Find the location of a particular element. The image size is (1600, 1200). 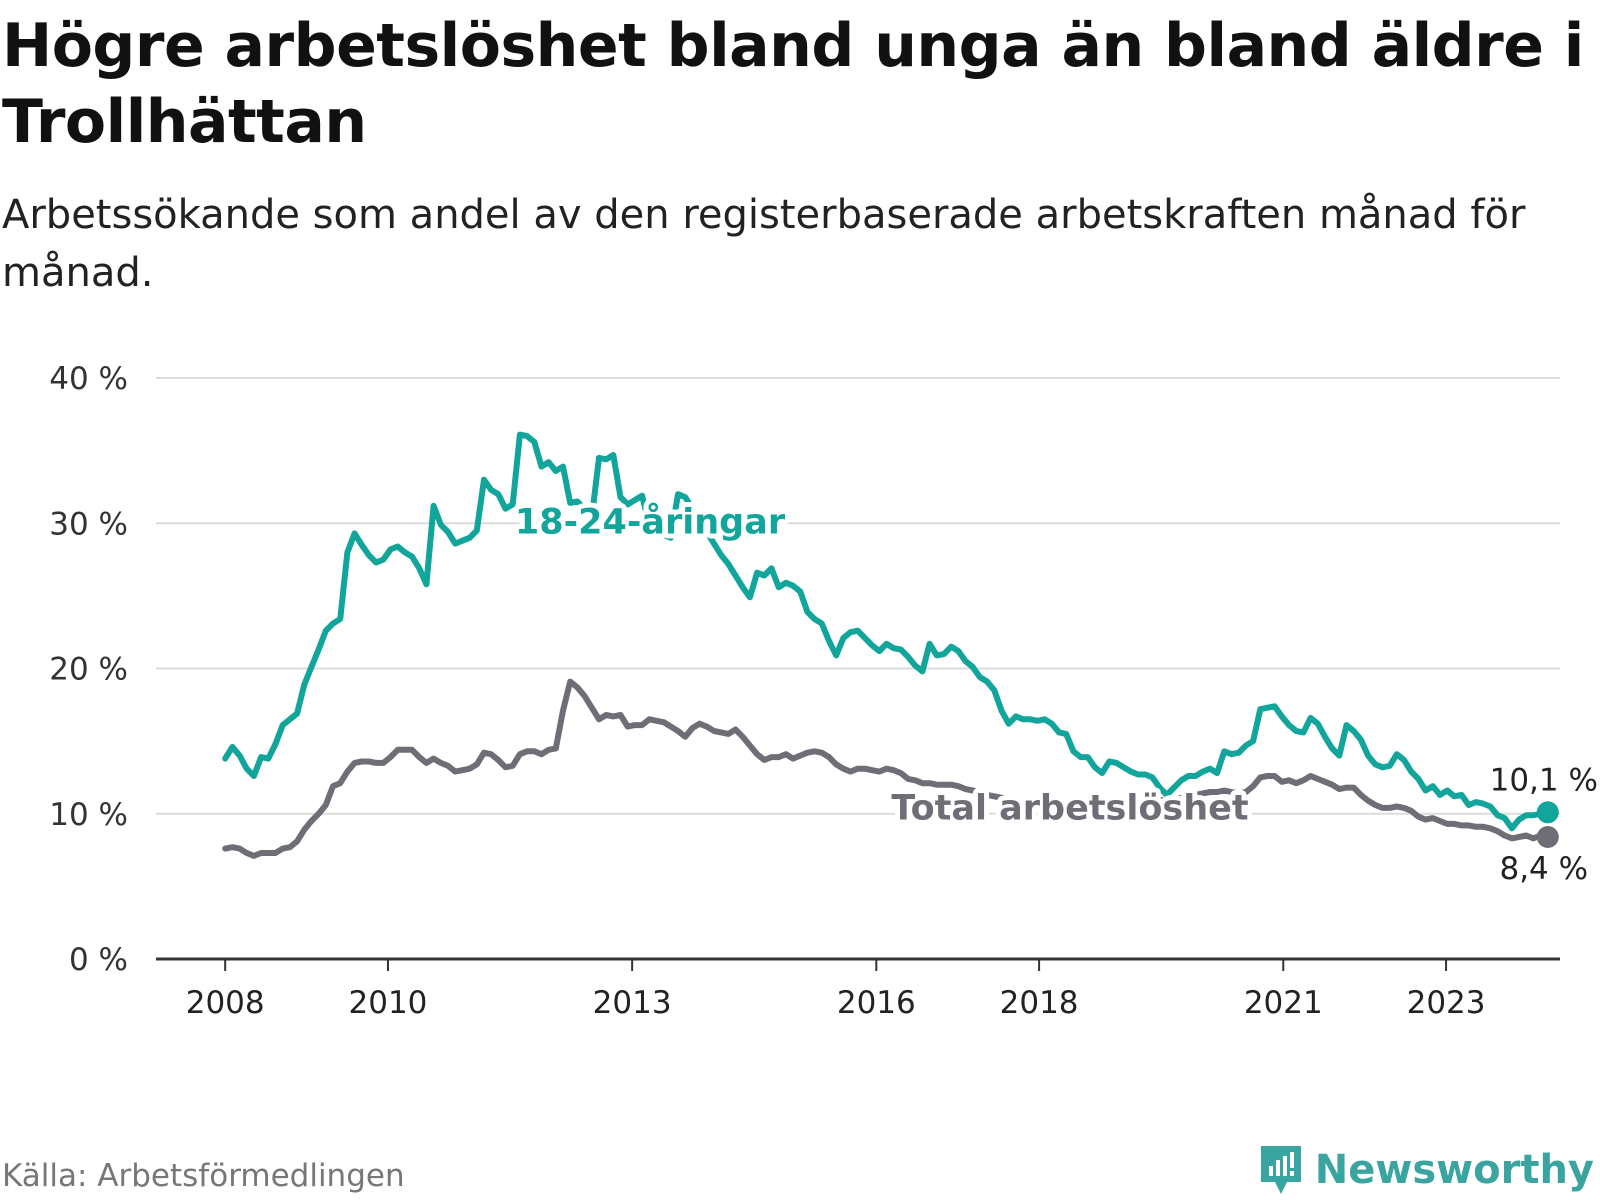

y-tick-label: 20 % is located at coordinates (88, 670).